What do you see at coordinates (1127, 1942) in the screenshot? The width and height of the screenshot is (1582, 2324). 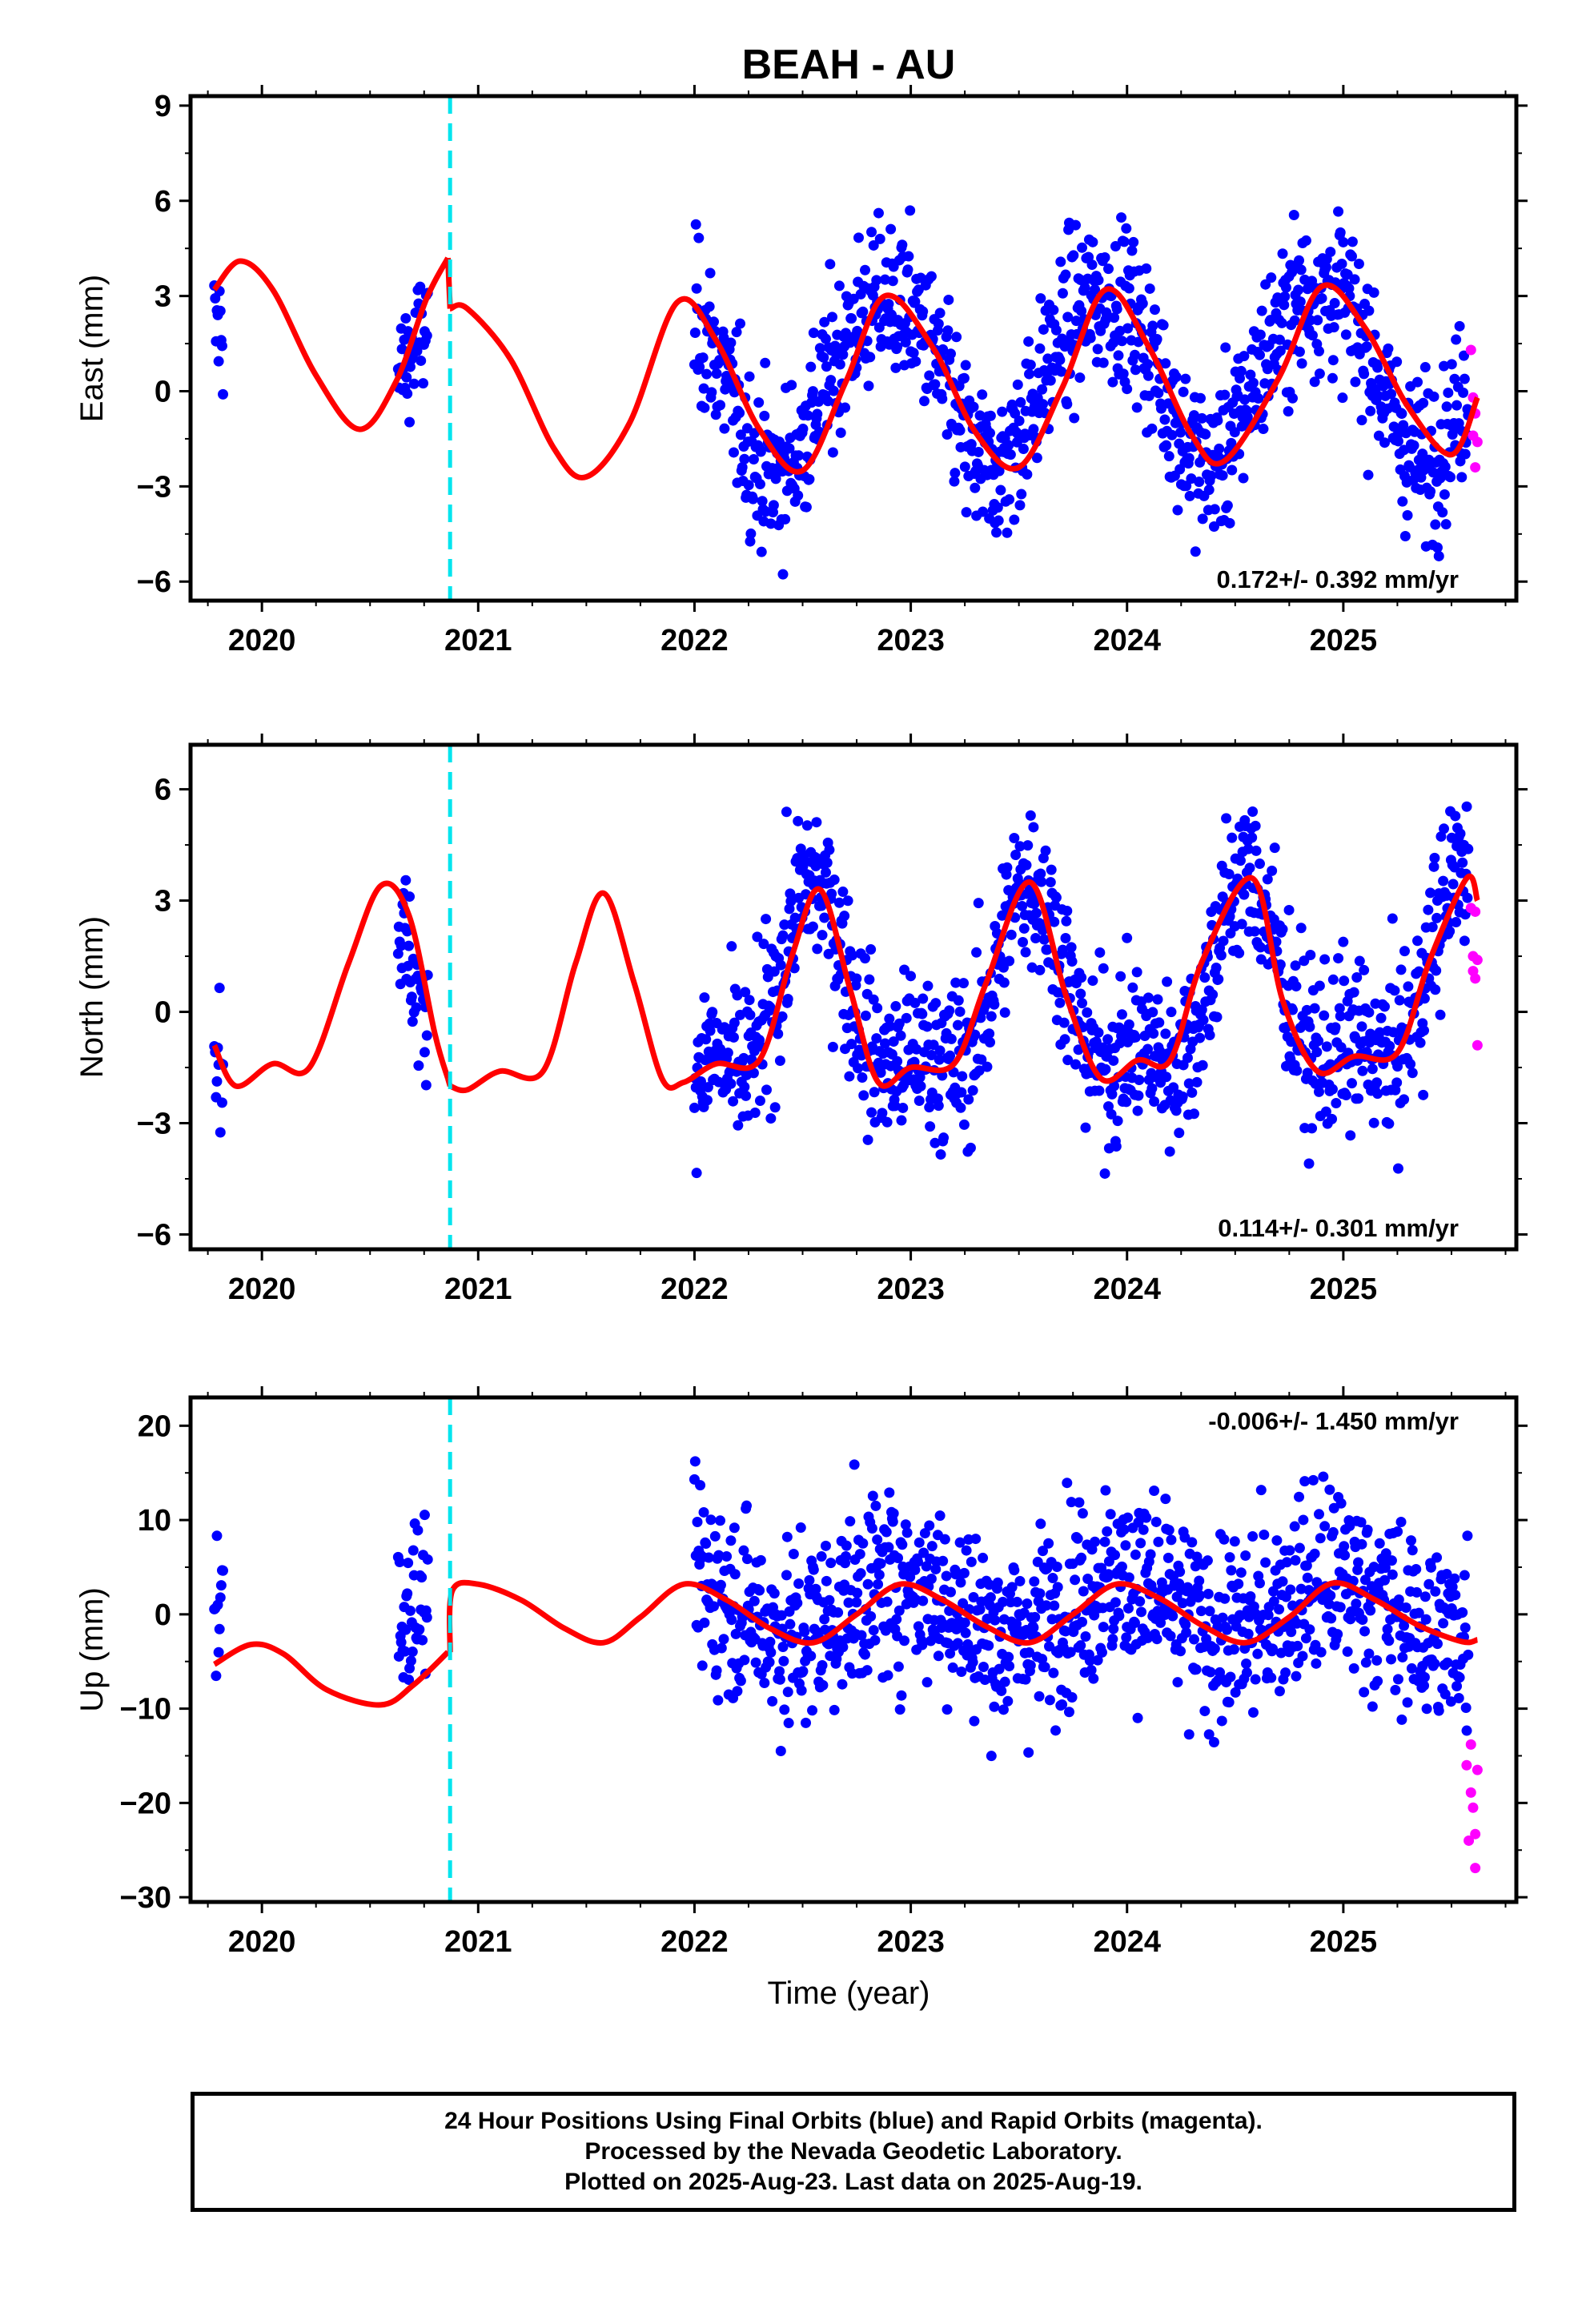 I see `x-tick-label: 2024` at bounding box center [1127, 1942].